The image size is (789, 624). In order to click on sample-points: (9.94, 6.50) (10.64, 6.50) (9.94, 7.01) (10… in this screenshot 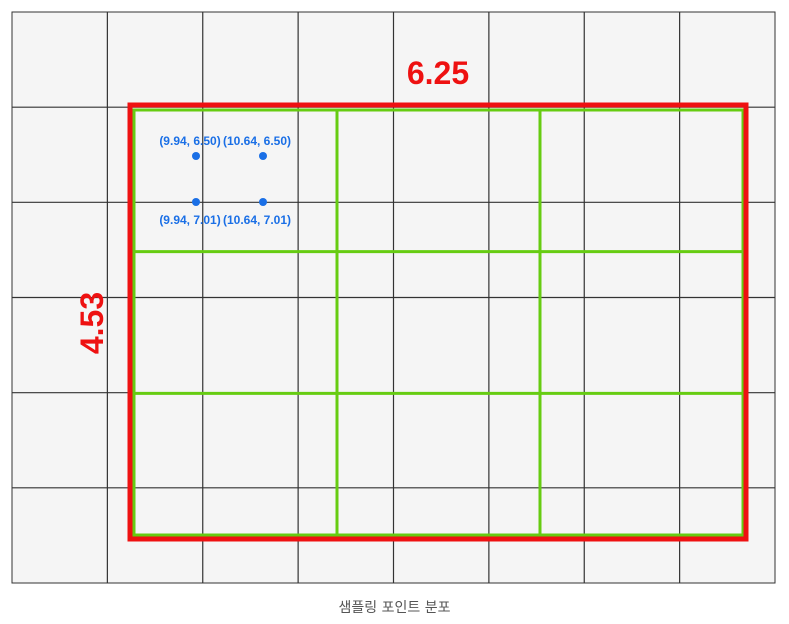, I will do `click(225, 180)`.